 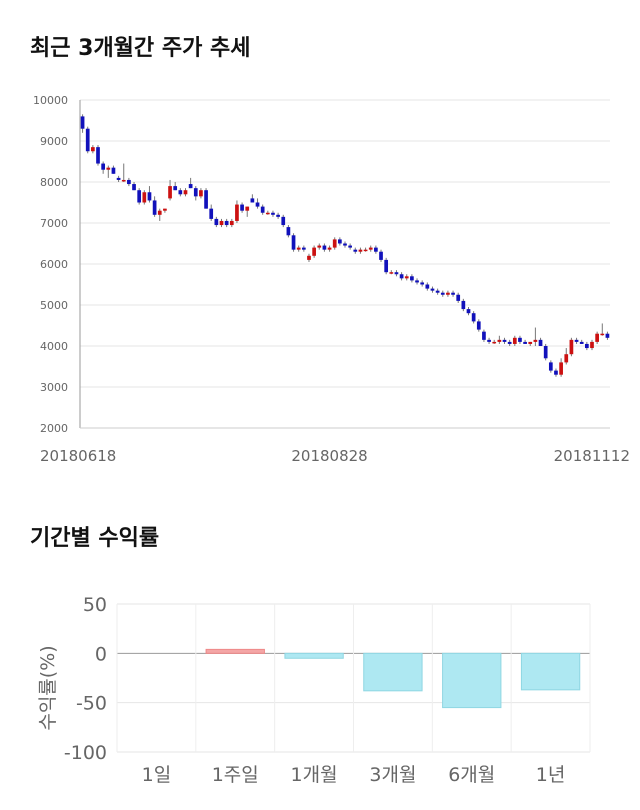 What do you see at coordinates (54, 428) in the screenshot?
I see `price-y-tick-label: 2000` at bounding box center [54, 428].